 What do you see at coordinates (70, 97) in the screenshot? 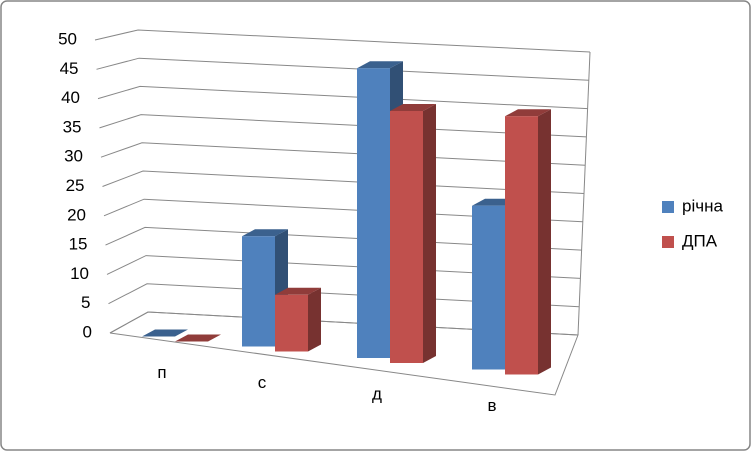
I see `y-tick-label: 40` at bounding box center [70, 97].